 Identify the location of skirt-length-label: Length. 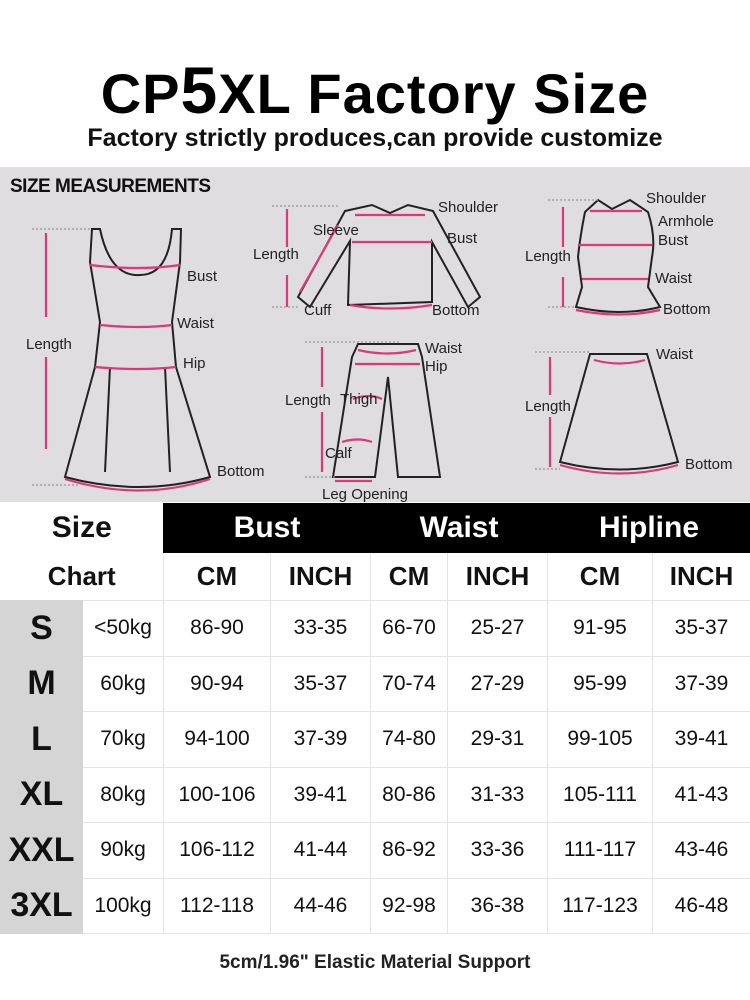
(548, 406).